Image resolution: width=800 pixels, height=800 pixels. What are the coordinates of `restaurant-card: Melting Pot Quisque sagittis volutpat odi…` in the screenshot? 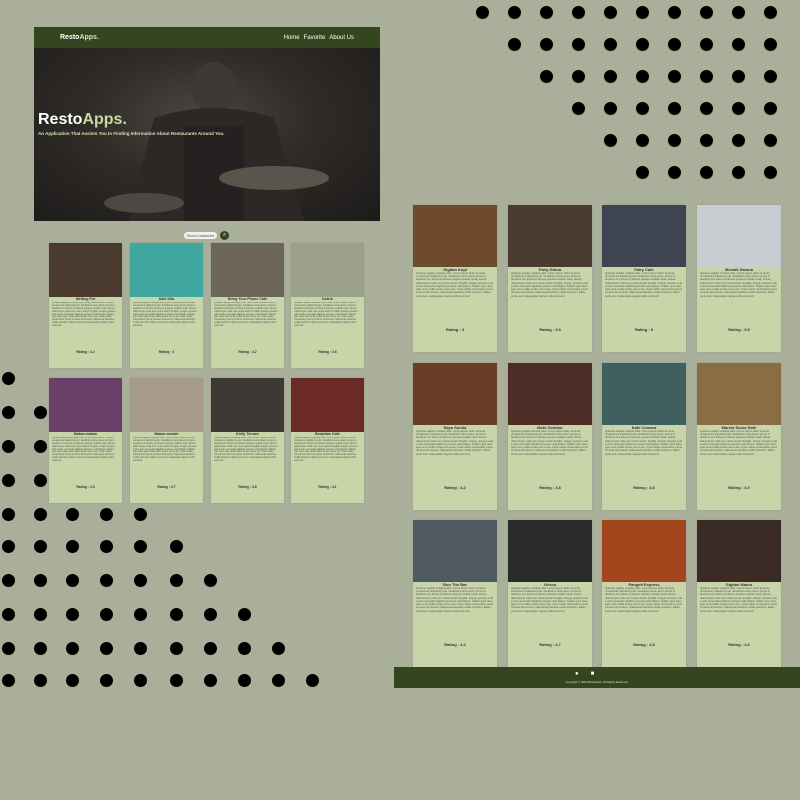 It's located at (85, 305).